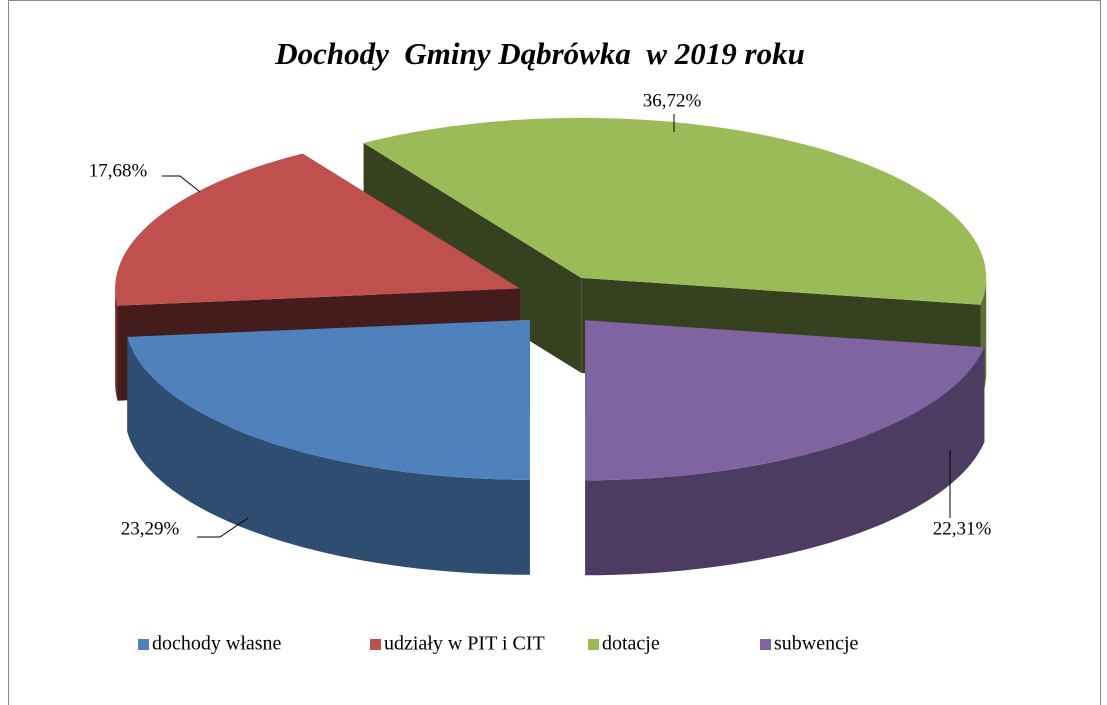  What do you see at coordinates (816, 644) in the screenshot?
I see `legend-label: subwencje` at bounding box center [816, 644].